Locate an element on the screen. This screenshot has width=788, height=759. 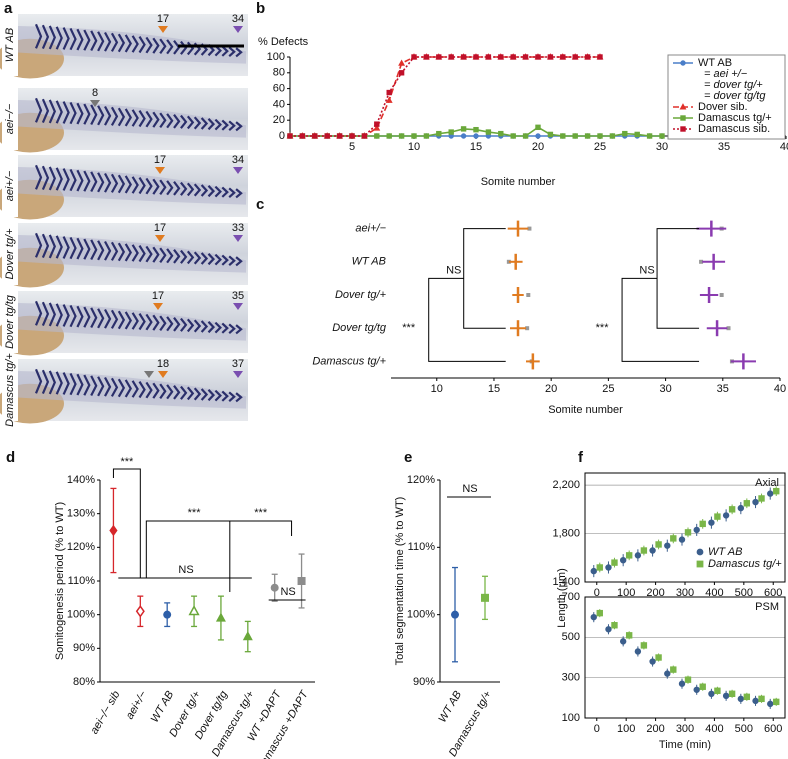
y-tick-label: 120% is located at coordinates (421, 480).